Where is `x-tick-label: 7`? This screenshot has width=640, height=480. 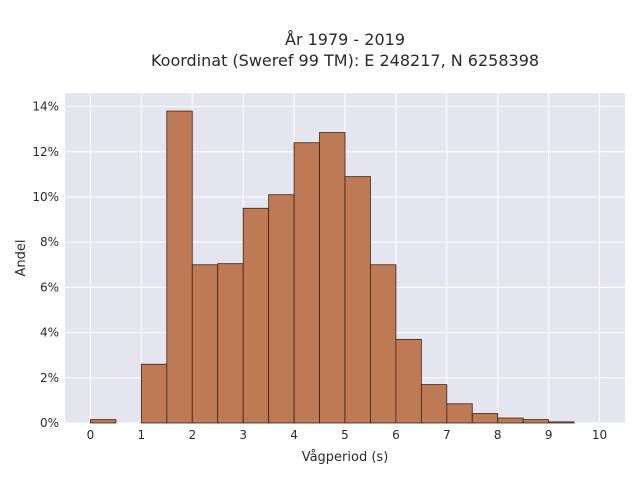
x-tick-label: 7 is located at coordinates (447, 435).